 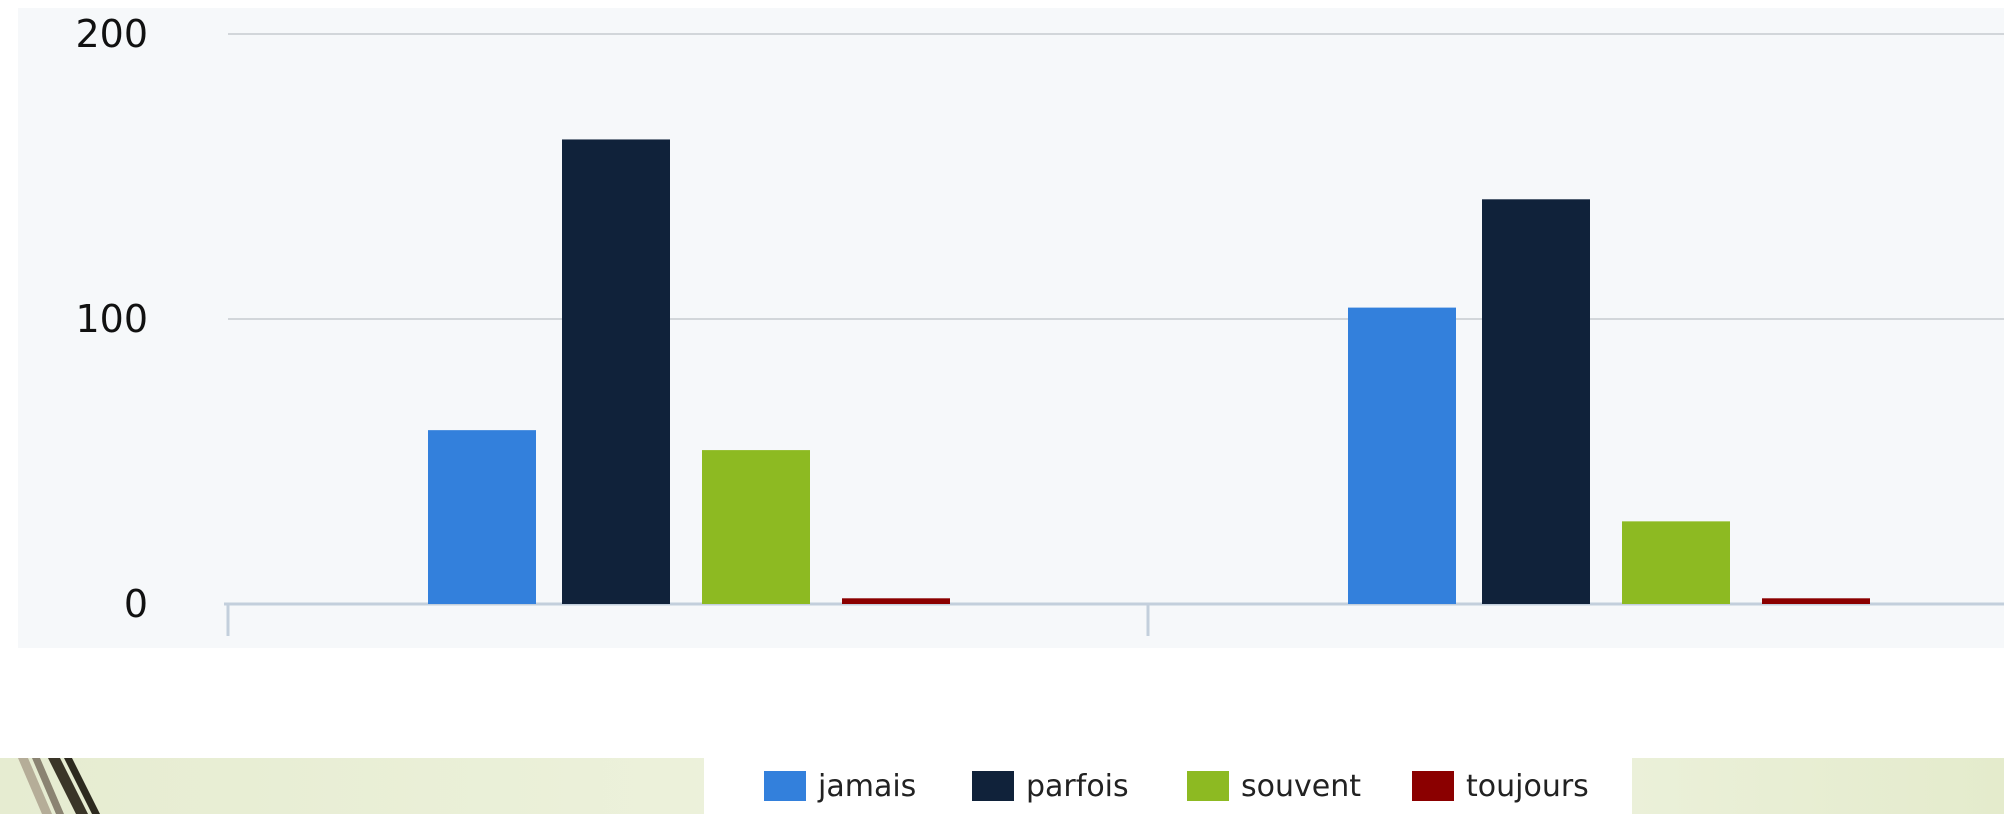 I want to click on legend-item-jamais: jamais, so click(x=840, y=786).